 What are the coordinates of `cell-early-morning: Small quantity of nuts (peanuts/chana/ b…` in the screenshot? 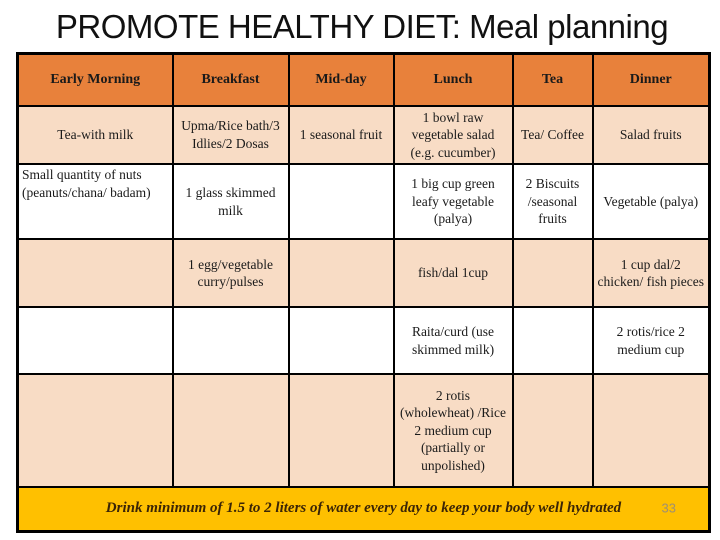 It's located at (95, 202).